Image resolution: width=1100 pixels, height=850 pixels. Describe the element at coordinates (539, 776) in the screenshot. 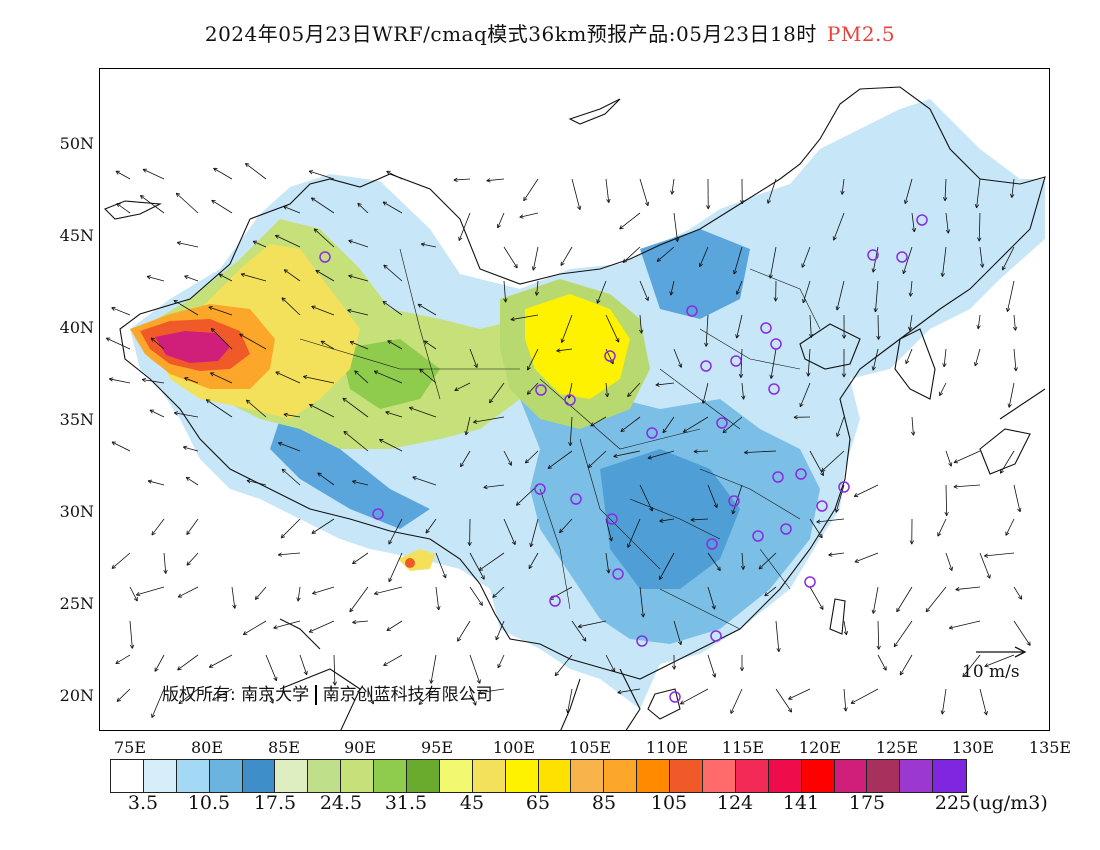

I see `color-legend` at that location.